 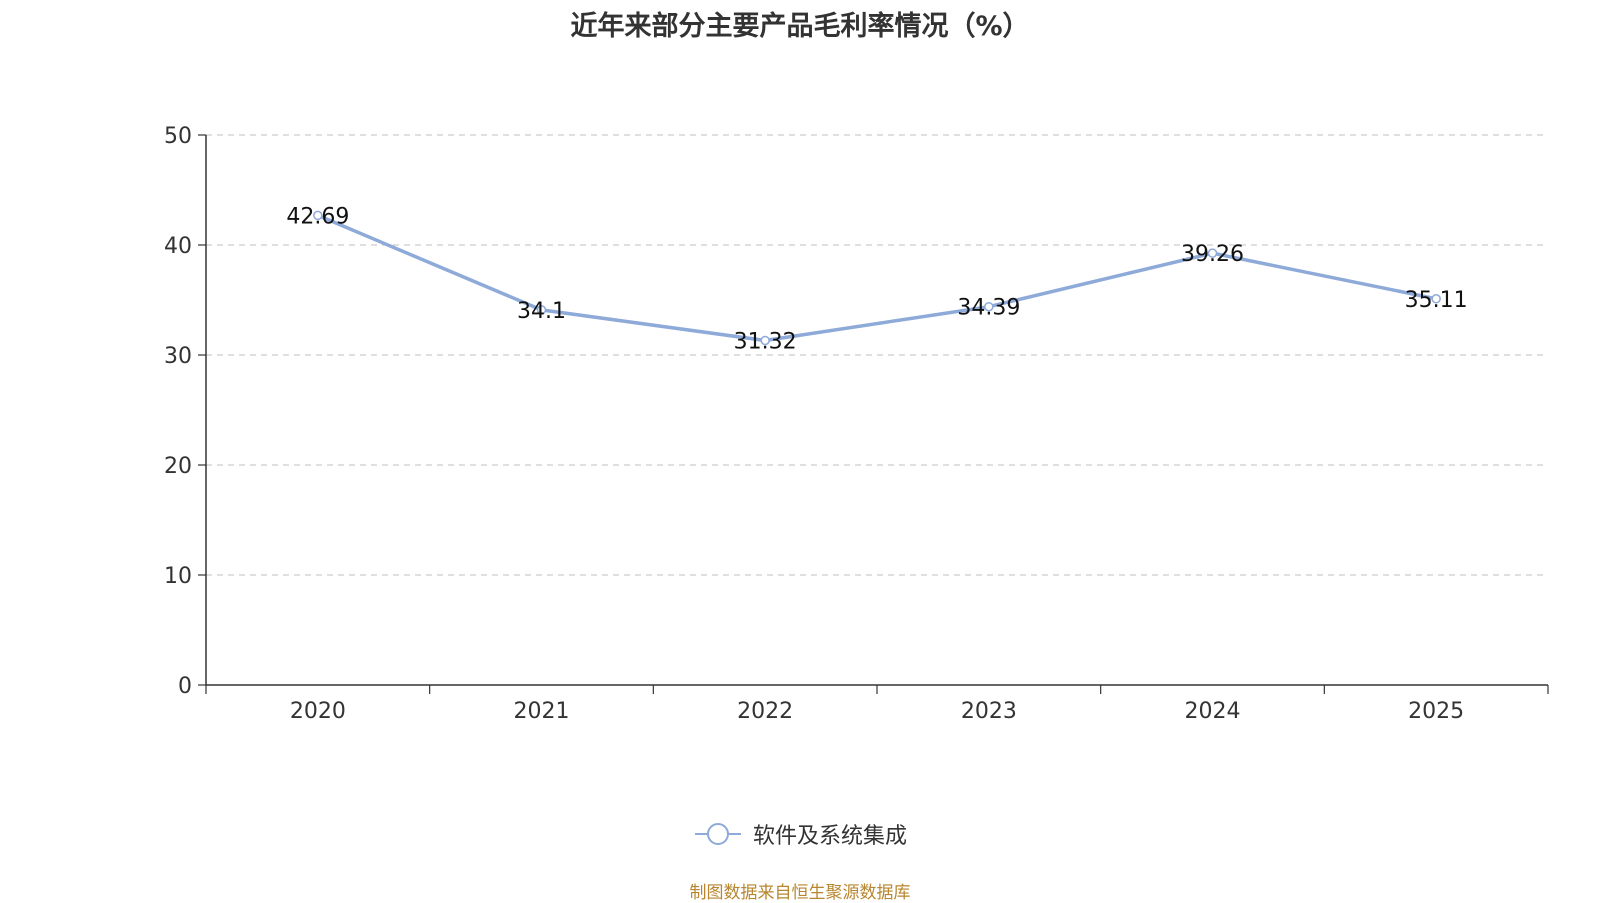 I want to click on data-label: 42.69, so click(x=317, y=216).